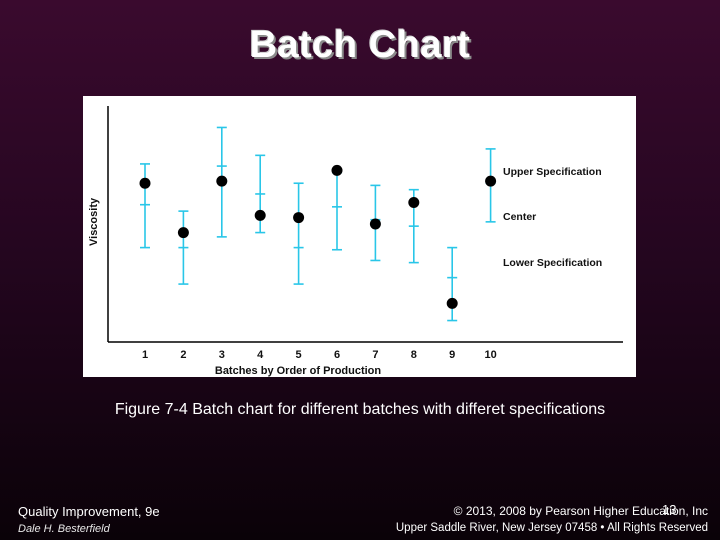  What do you see at coordinates (94, 221) in the screenshot?
I see `y-axis-label: Viscosity` at bounding box center [94, 221].